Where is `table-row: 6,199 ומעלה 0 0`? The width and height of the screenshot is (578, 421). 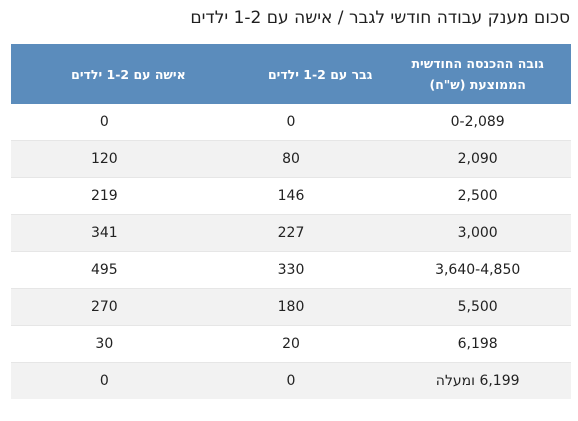
table-row: 6,199 ומעלה 0 0 is located at coordinates (291, 380).